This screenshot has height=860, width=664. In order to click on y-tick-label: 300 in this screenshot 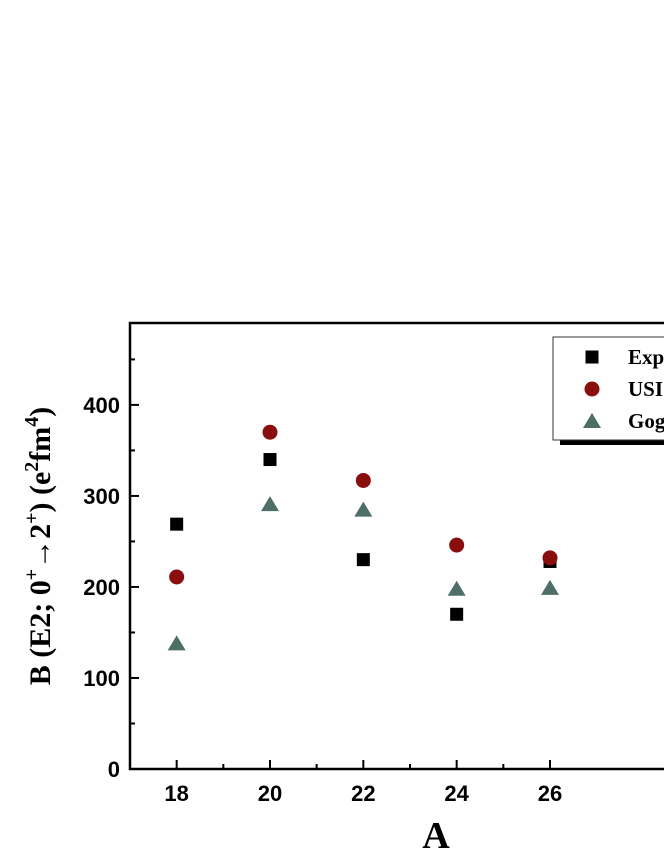, I will do `click(101, 496)`.